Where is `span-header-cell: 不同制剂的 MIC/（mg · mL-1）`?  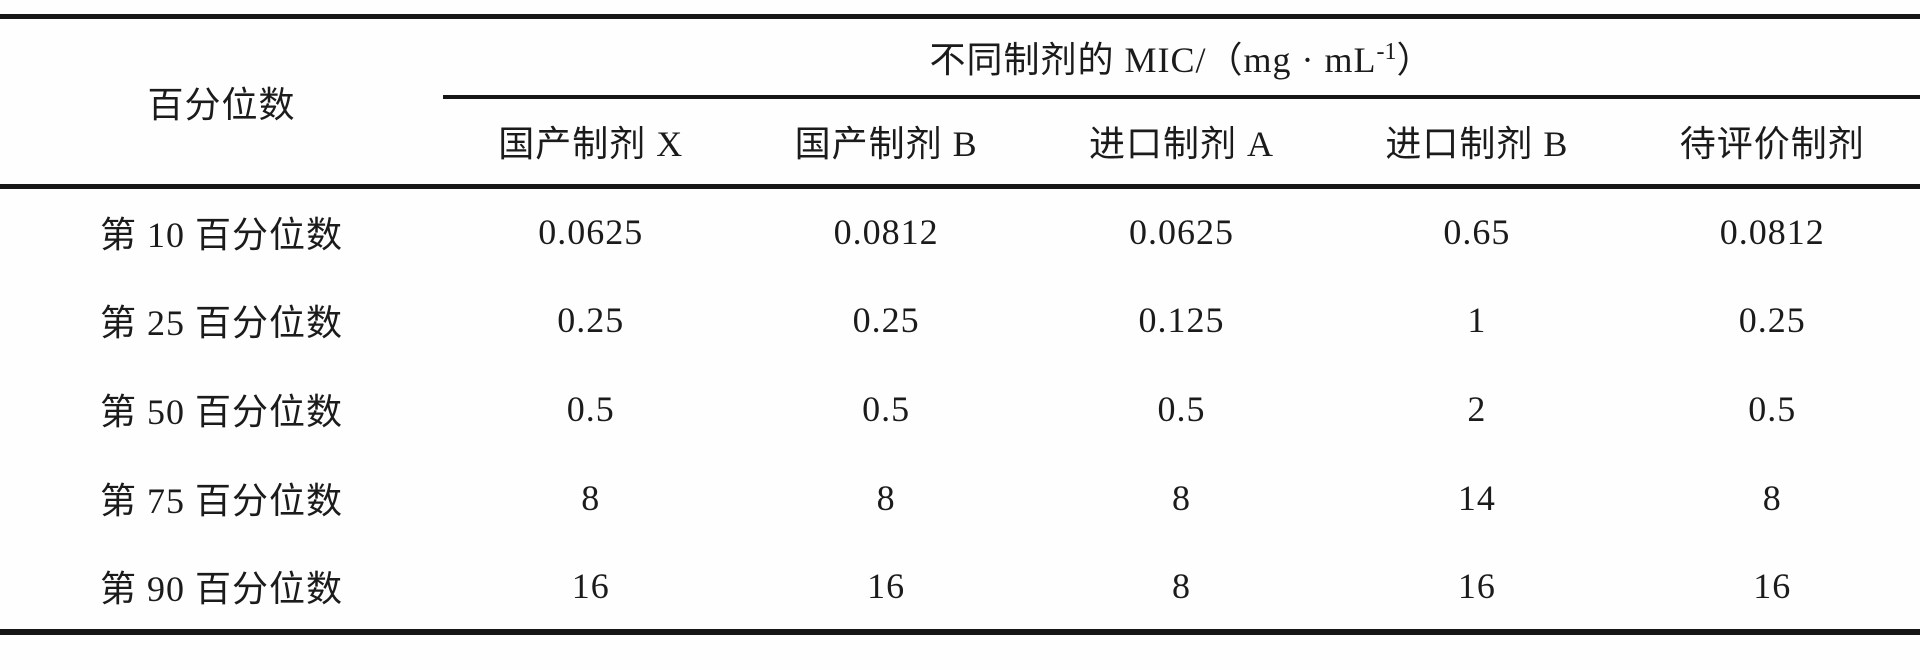
span-header-cell: 不同制剂的 MIC/（mg · mL-1） is located at coordinates (1181, 57).